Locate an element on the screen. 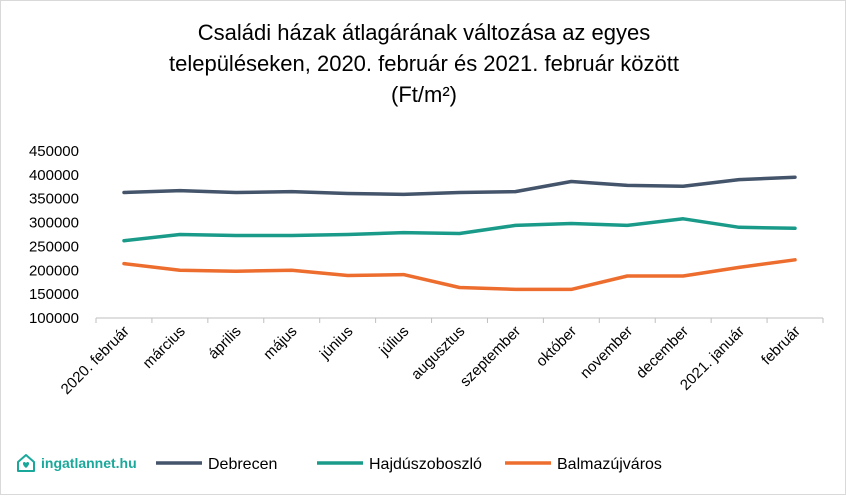 This screenshot has width=846, height=496. x-tick-label: május is located at coordinates (280, 343).